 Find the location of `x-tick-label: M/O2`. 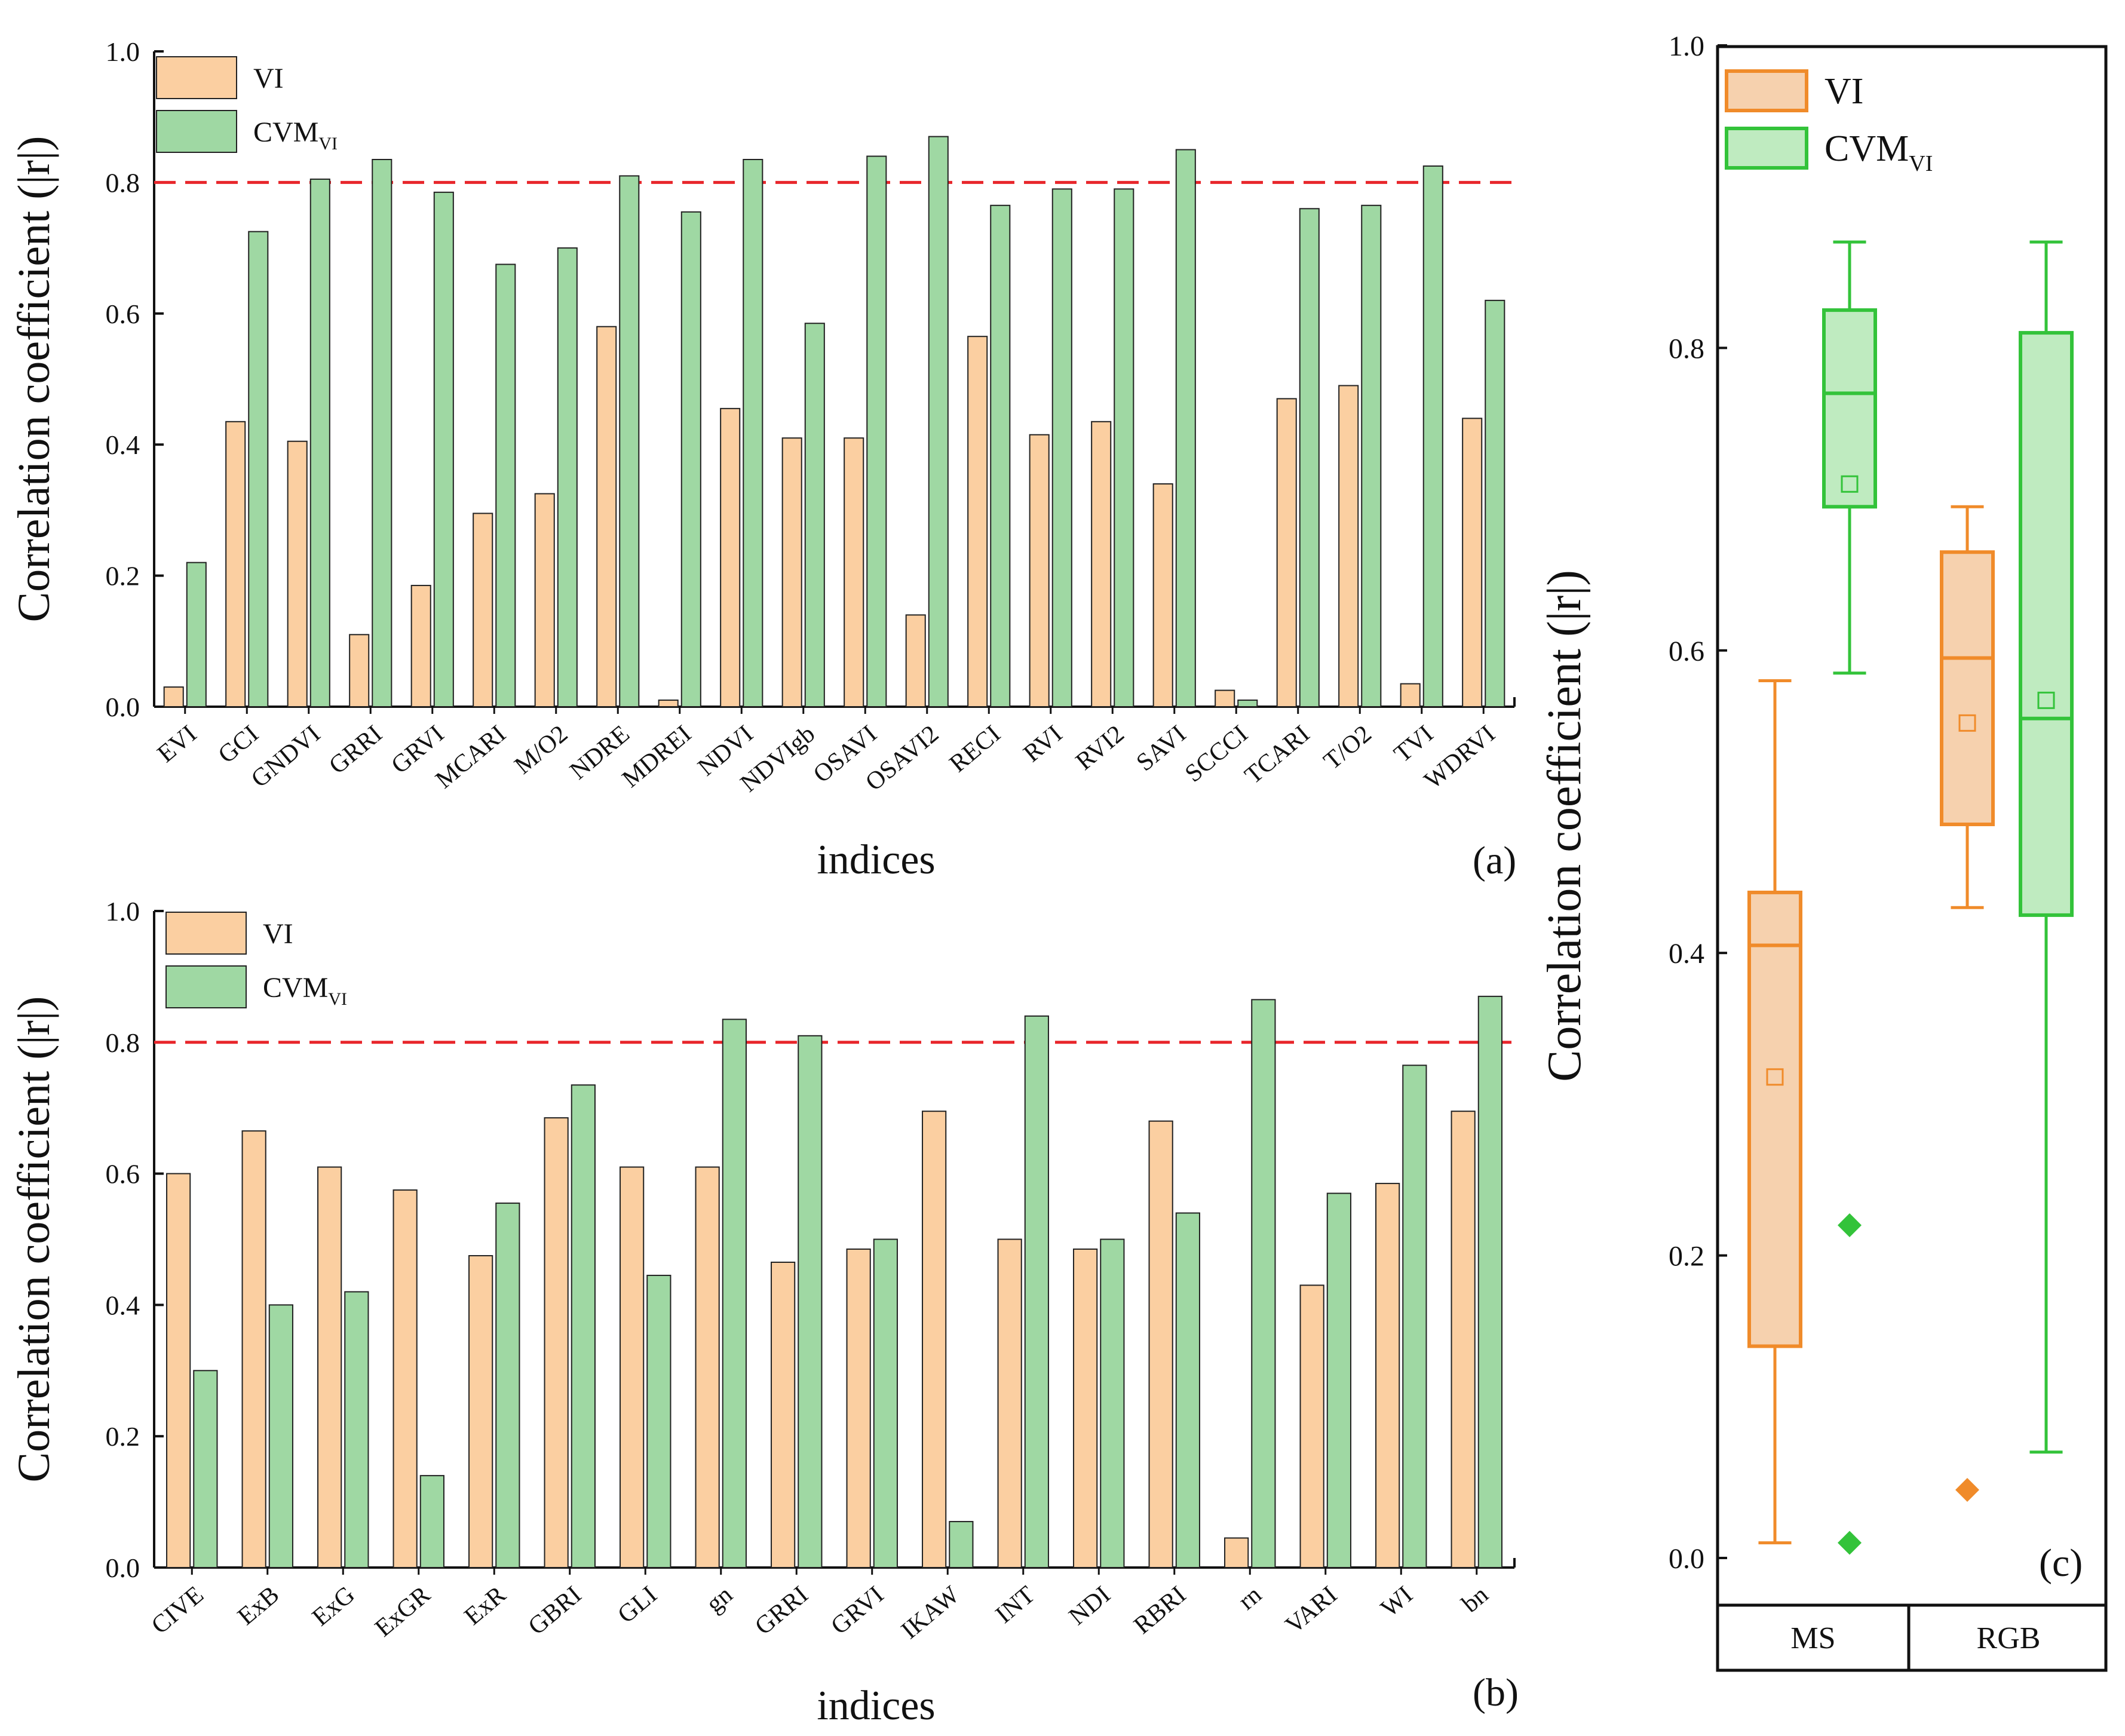

x-tick-label: M/O2 is located at coordinates (541, 750).